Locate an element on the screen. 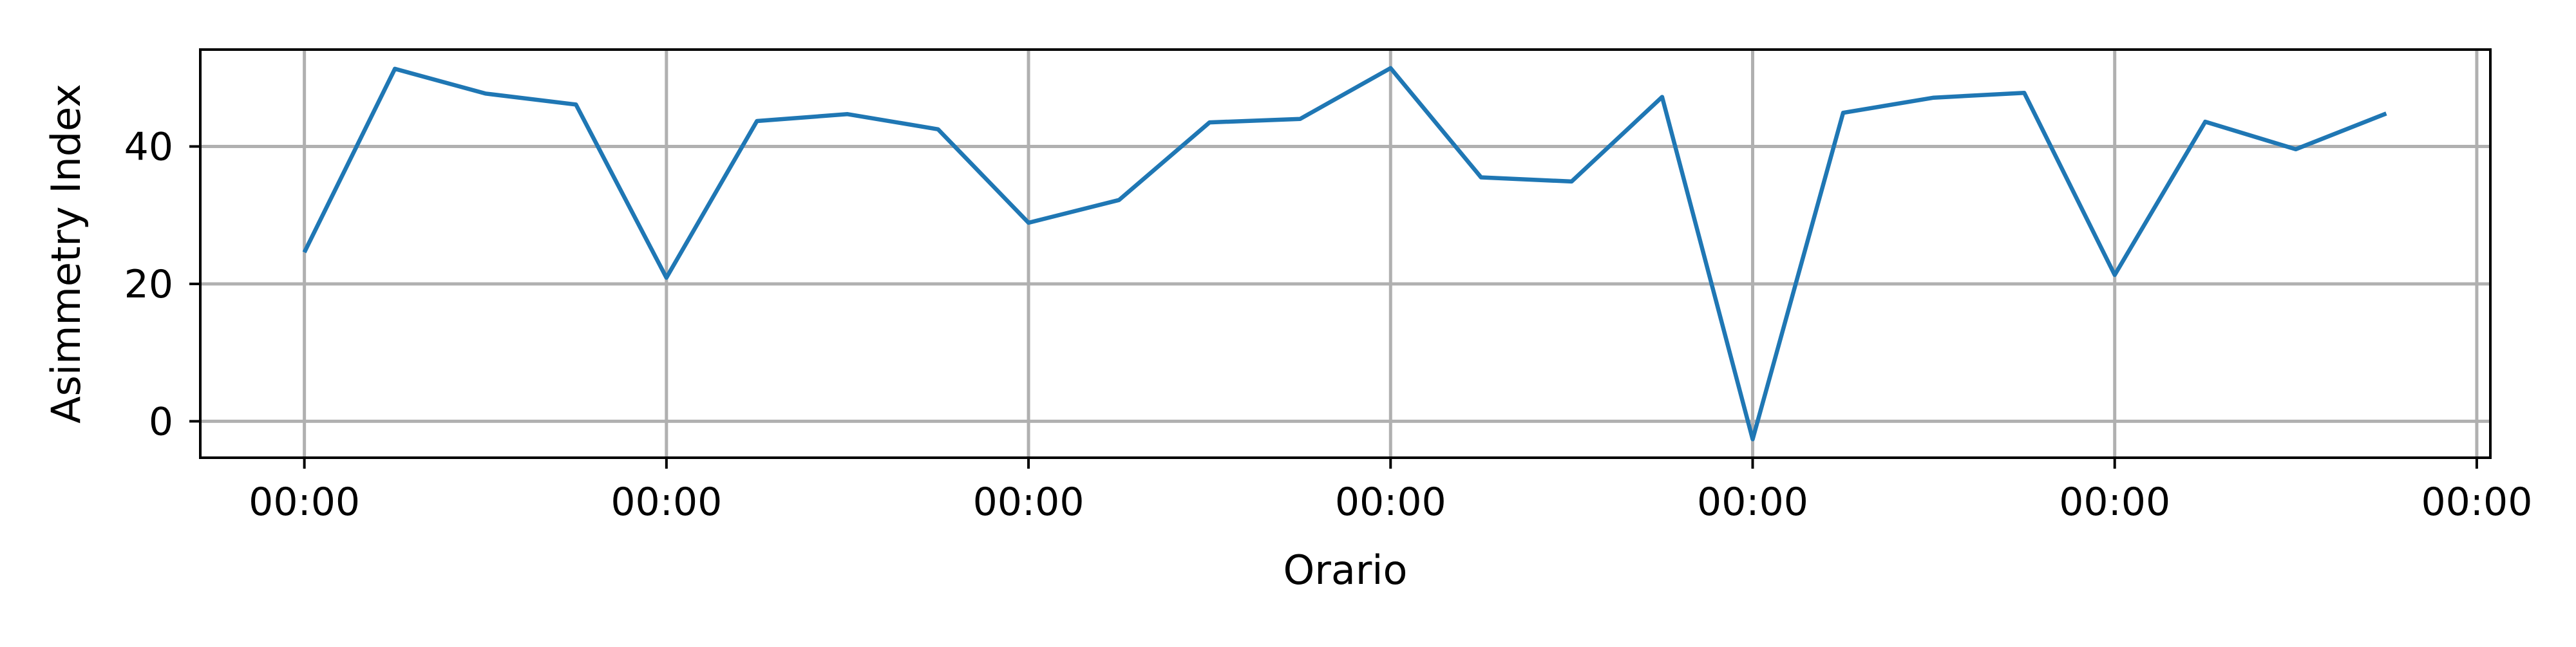 This screenshot has height=647, width=2576. x-axis-label: Orario is located at coordinates (1345, 570).